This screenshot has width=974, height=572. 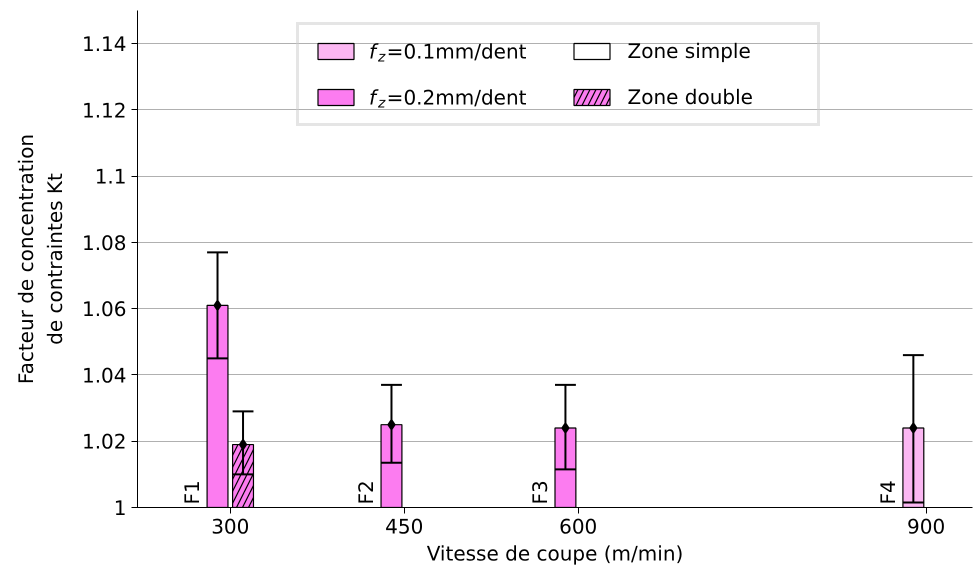 What do you see at coordinates (404, 526) in the screenshot?
I see `x-tick-label: 450` at bounding box center [404, 526].